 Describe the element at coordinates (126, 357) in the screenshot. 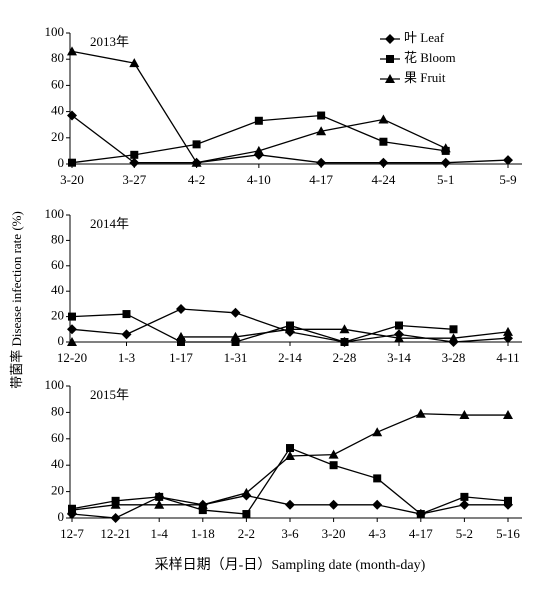

I see `x-tick-label: 1-3` at that location.